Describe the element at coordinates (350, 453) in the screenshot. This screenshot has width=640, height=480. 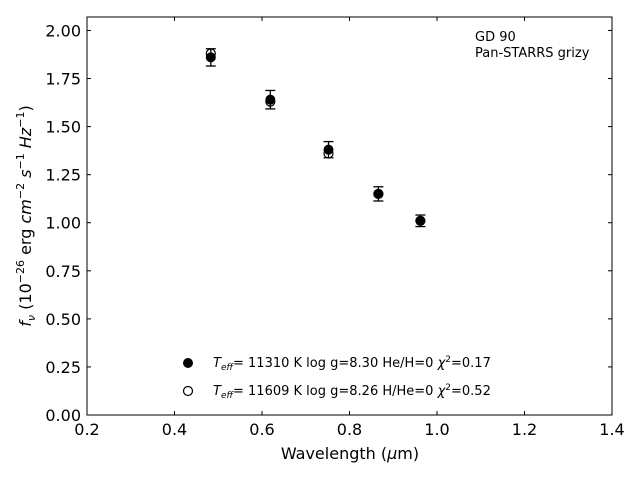
I see `x-axis-label: Wavelength (μm)` at that location.